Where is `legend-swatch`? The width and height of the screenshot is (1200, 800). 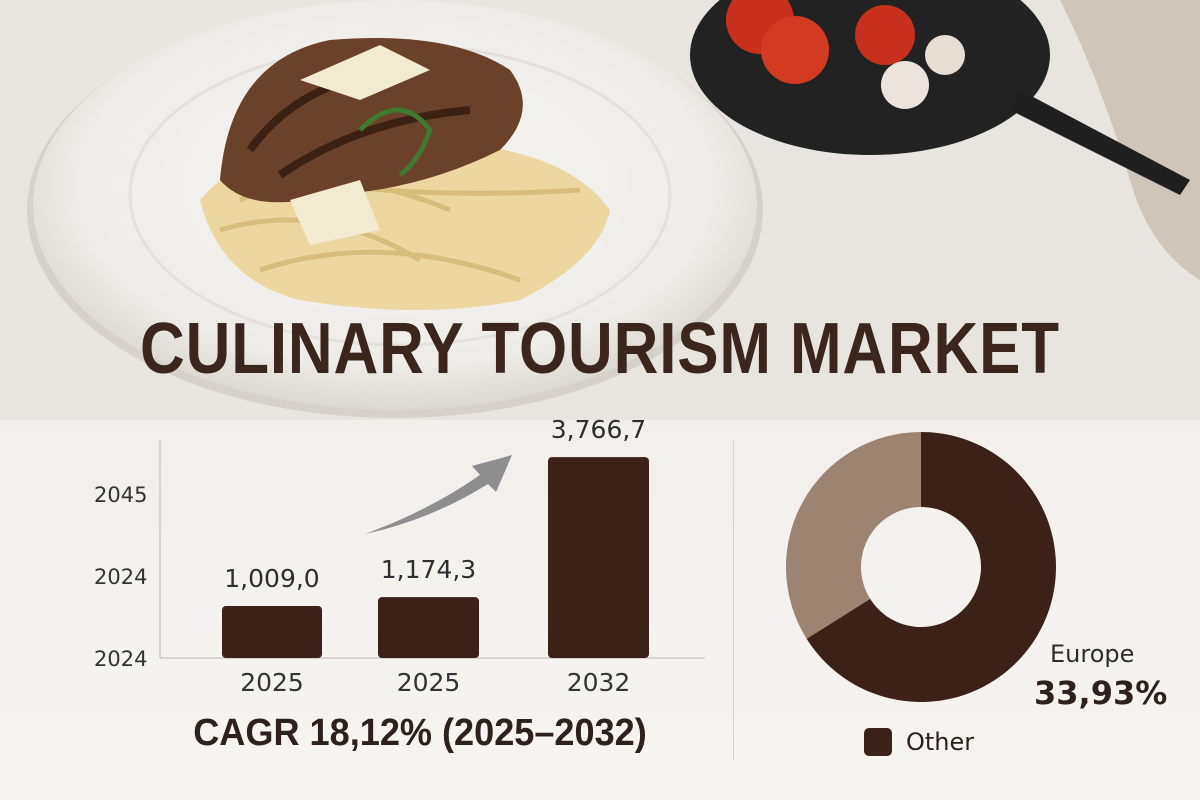 legend-swatch is located at coordinates (878, 742).